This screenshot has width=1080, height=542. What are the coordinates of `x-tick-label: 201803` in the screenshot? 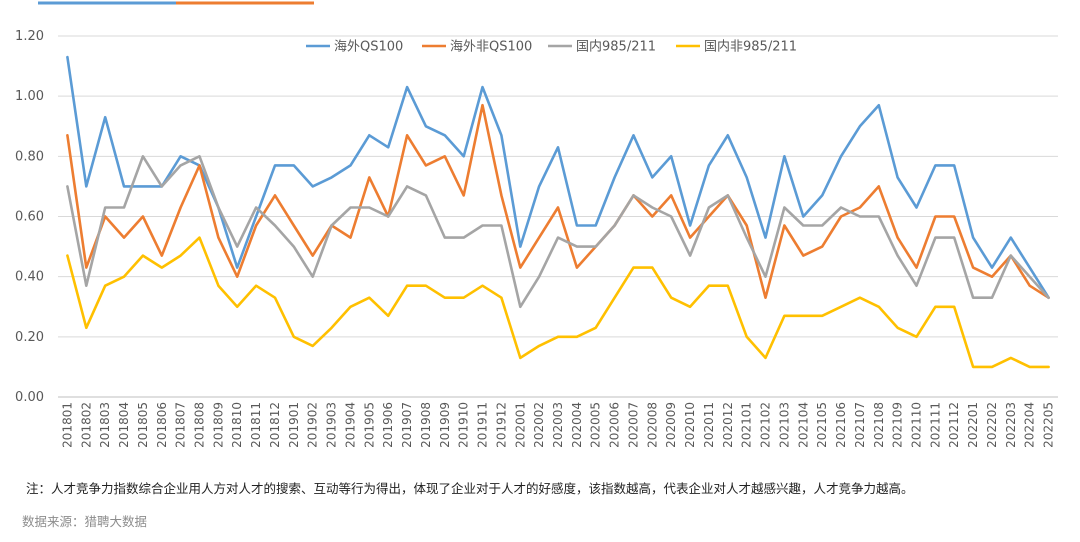 It's located at (105, 425).